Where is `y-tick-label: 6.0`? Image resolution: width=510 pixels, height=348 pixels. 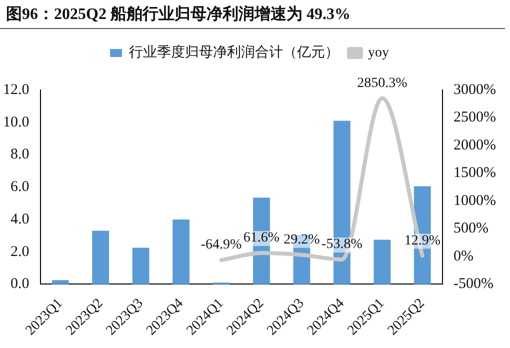 y-tick-label: 6.0 is located at coordinates (20, 187).